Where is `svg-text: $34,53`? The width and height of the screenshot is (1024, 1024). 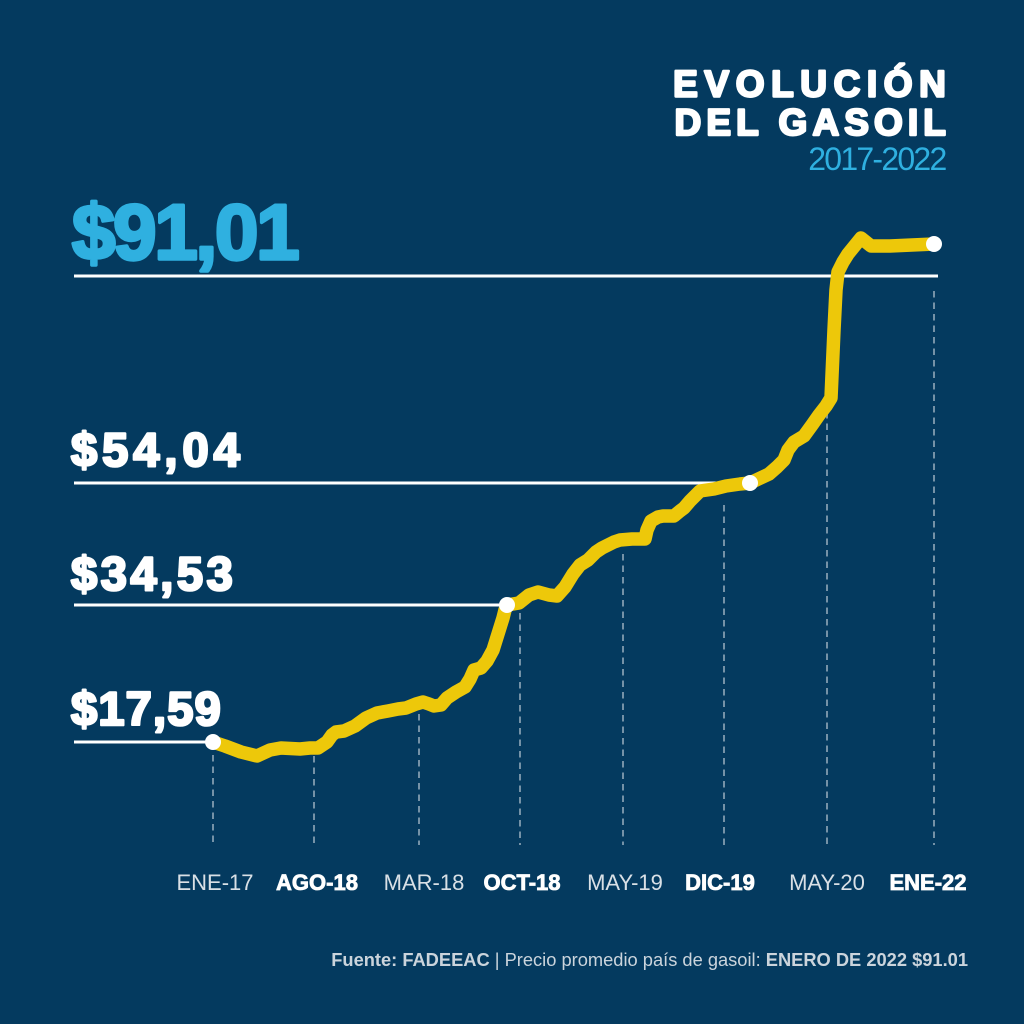
svg-text: $34,53 is located at coordinates (153, 573).